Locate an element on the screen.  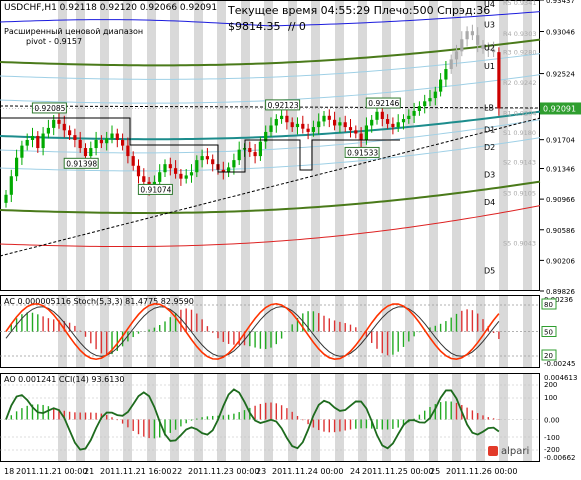
level-tag: D3 is located at coordinates (489, 175).